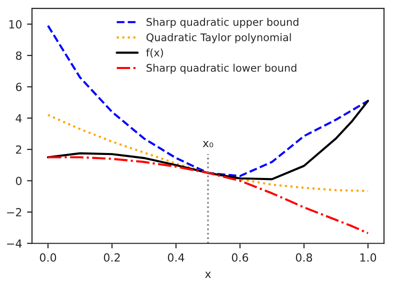 This screenshot has height=283, width=400. I want to click on x-tick-label: 1.0, so click(368, 257).